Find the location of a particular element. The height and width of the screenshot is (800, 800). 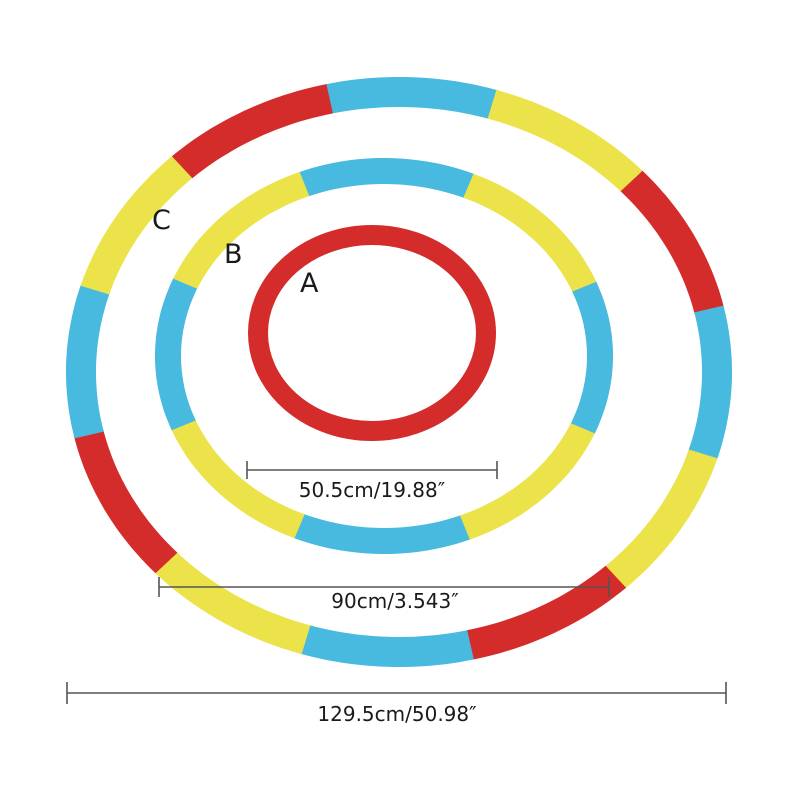

ring-a is located at coordinates (372, 333).